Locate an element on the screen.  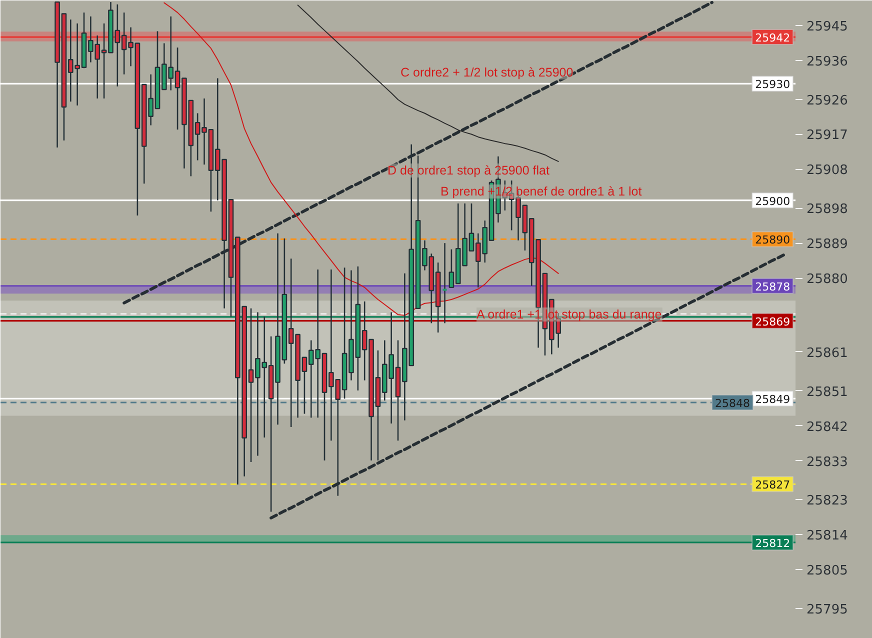
ref-line-label: 25890 is located at coordinates (772, 240).